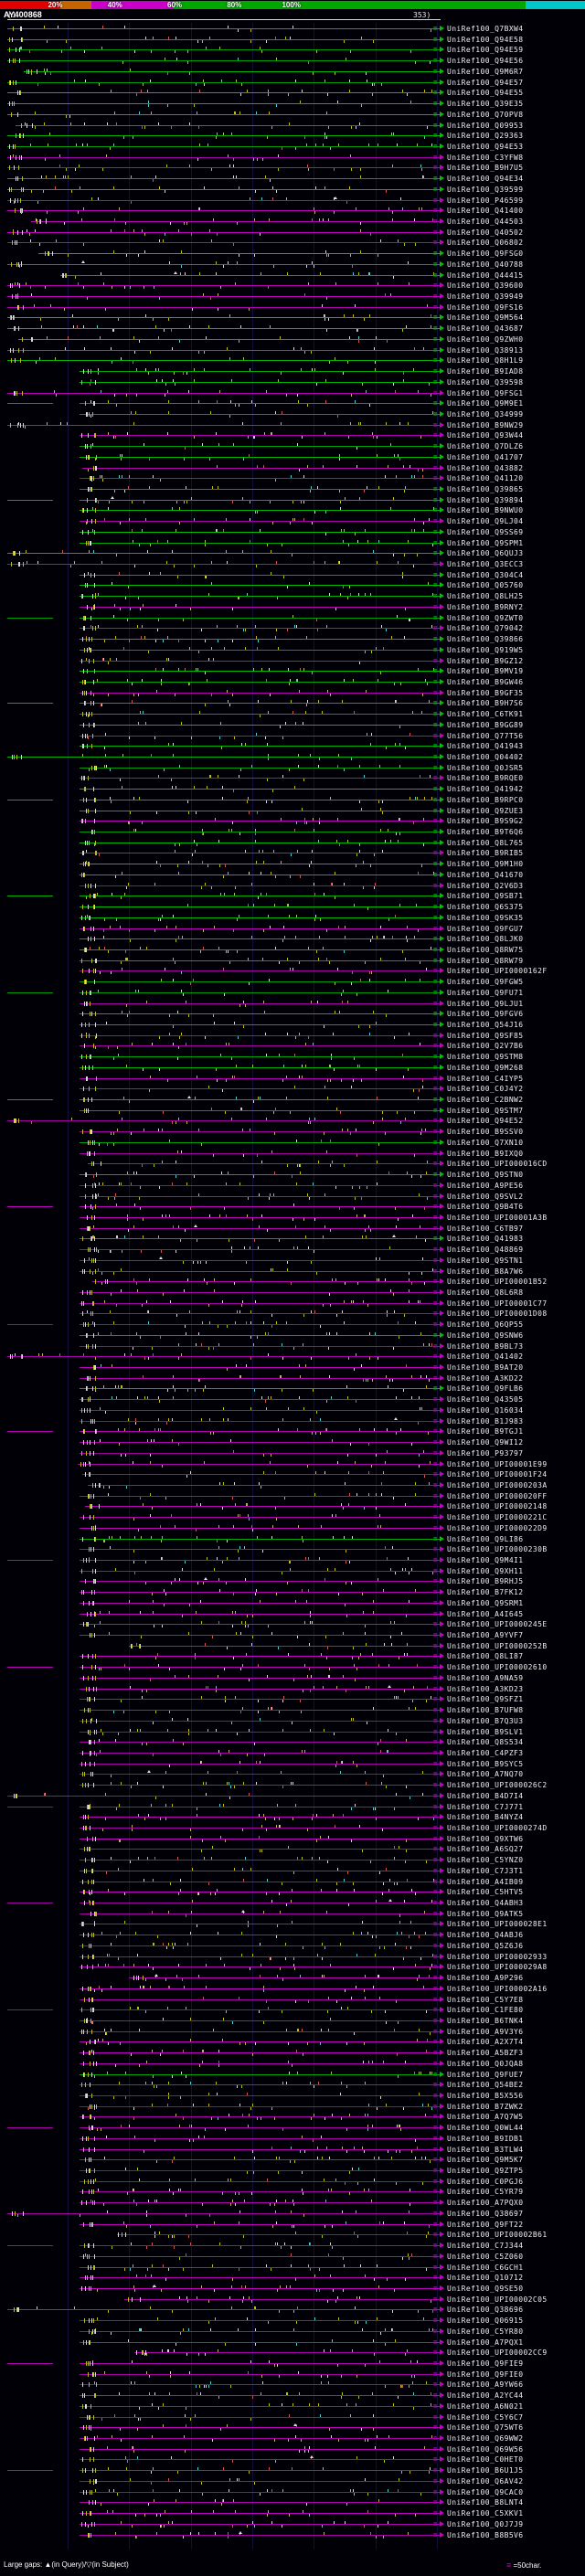  What do you see at coordinates (486, 1602) in the screenshot?
I see `hit-accession-link: UniRef100_Q9SRM1` at bounding box center [486, 1602].